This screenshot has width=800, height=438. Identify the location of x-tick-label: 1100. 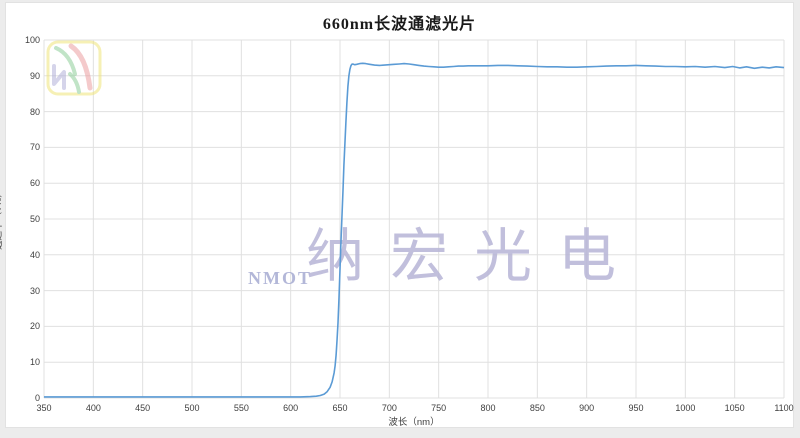
(784, 408).